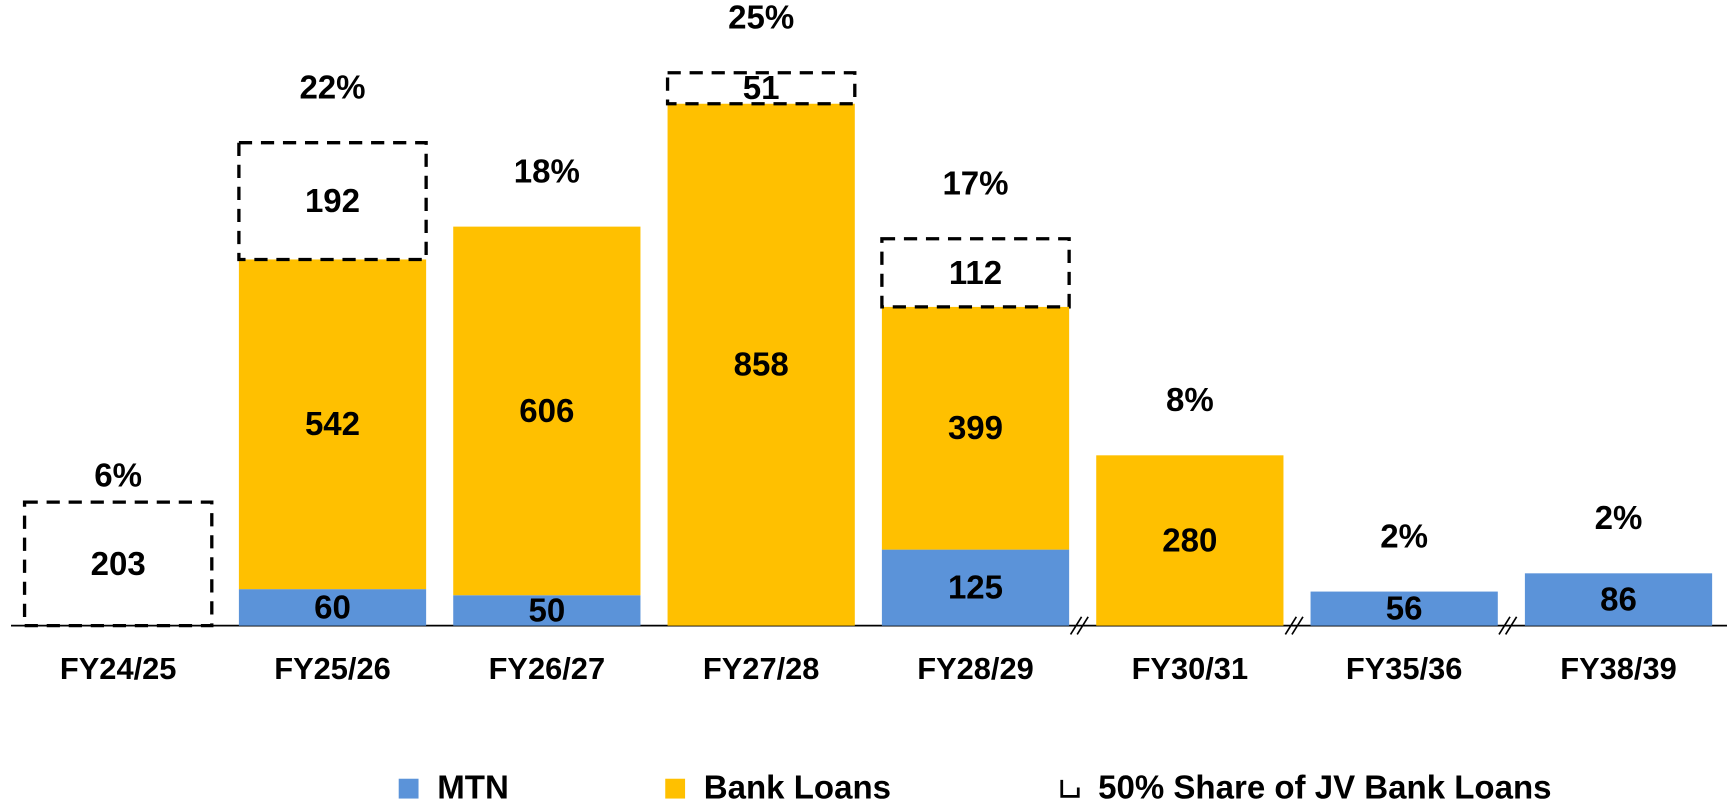 The image size is (1727, 803). What do you see at coordinates (1190, 400) in the screenshot?
I see `share-label: 8%` at bounding box center [1190, 400].